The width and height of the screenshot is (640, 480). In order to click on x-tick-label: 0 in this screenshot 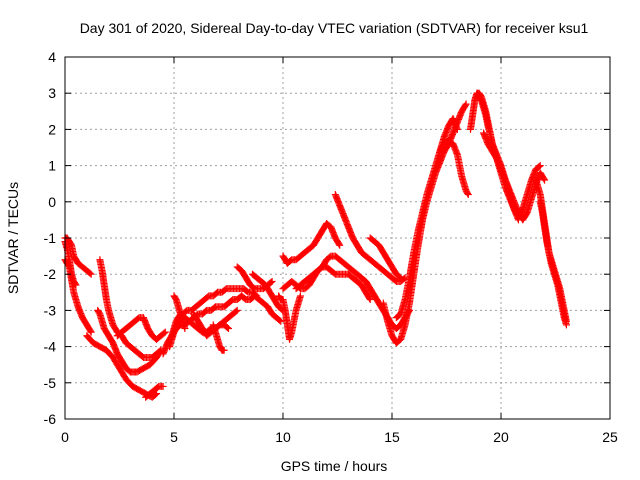, I will do `click(65, 437)`.